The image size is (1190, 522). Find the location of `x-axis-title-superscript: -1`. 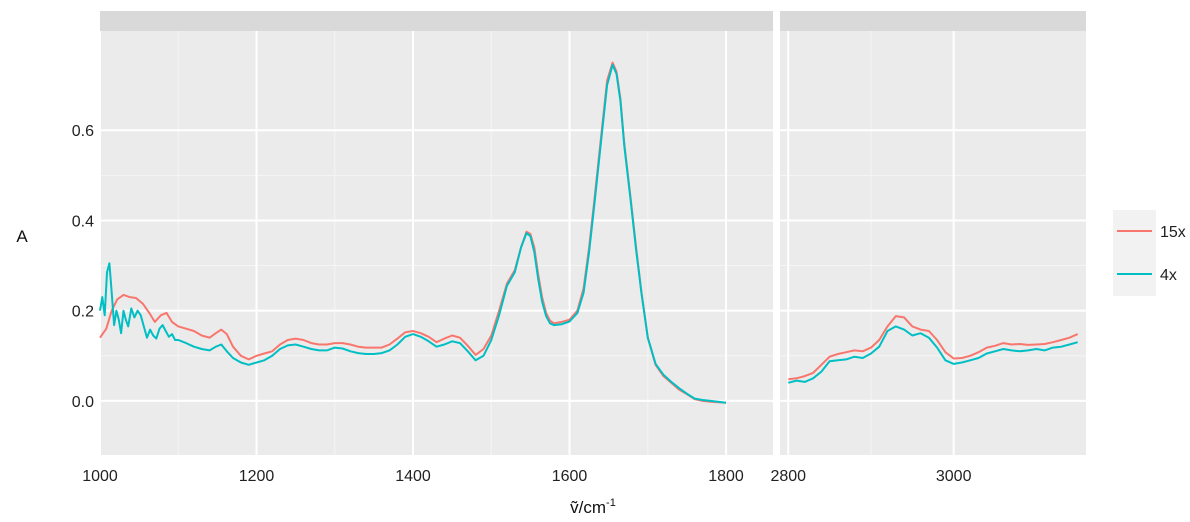

x-axis-title-superscript: -1 is located at coordinates (611, 503).